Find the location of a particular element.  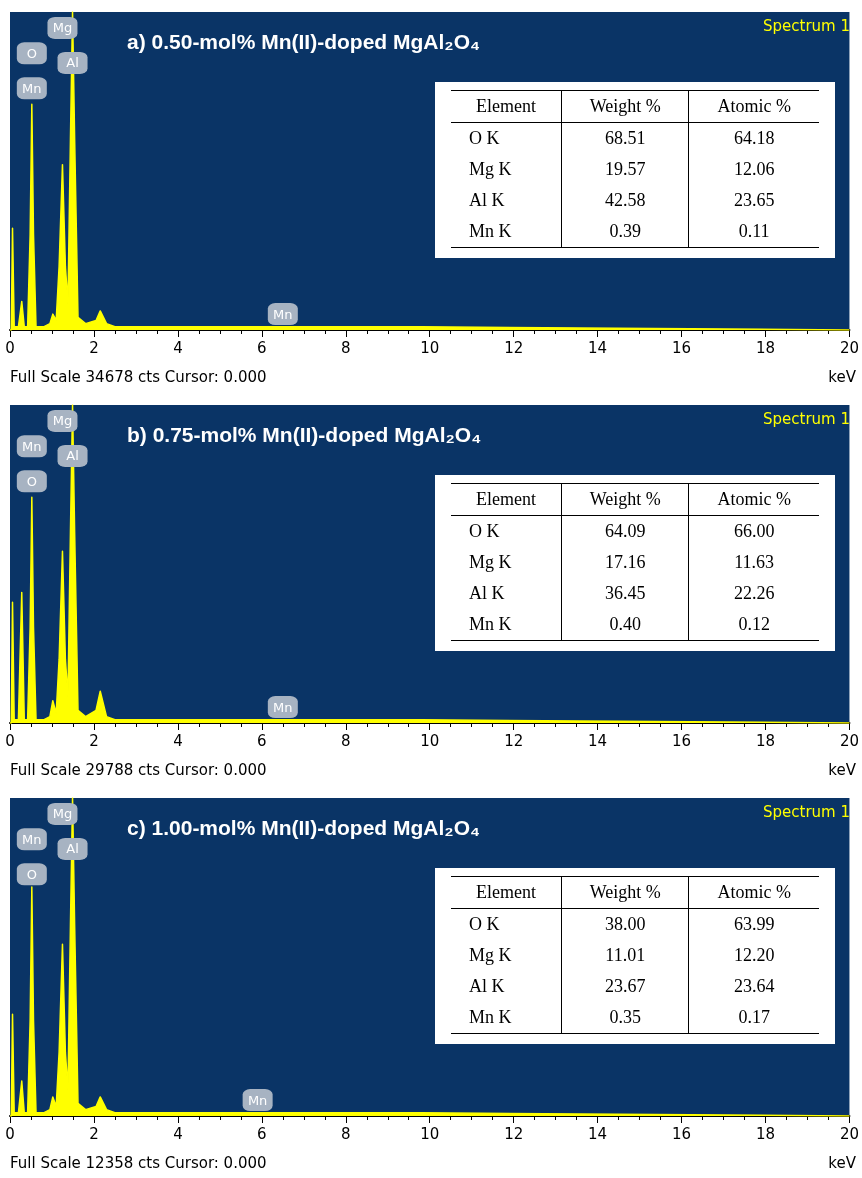

text: a) 0.50-mol% Mn(II)-doped MgAl₂O₄ is located at coordinates (304, 41).